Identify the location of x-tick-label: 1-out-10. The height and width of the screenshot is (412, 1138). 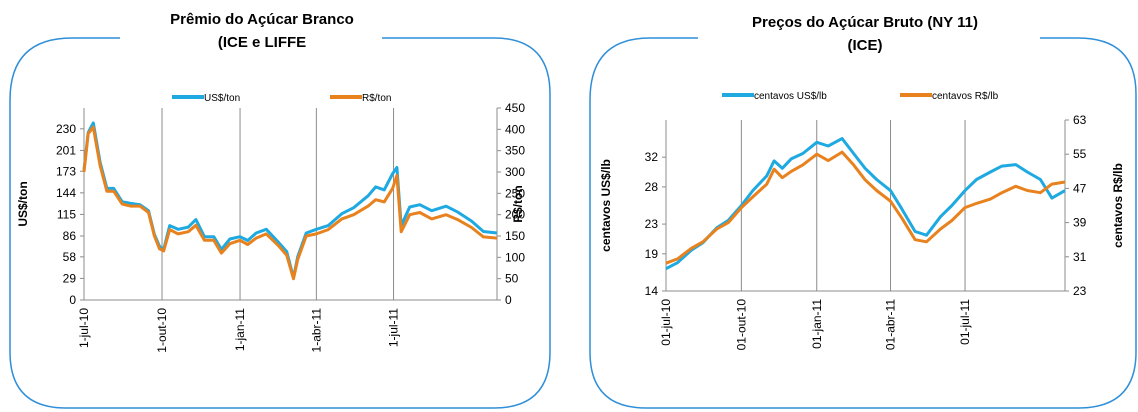
(162, 330).